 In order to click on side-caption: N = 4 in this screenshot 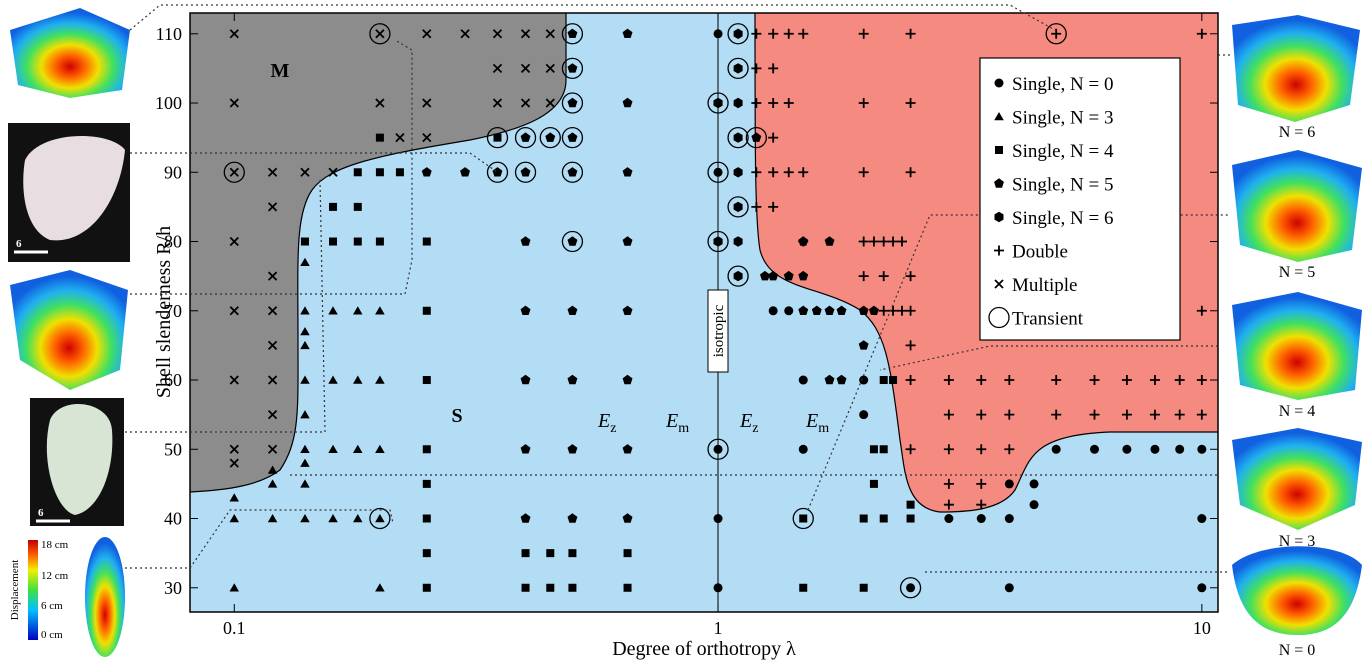, I will do `click(1297, 411)`.